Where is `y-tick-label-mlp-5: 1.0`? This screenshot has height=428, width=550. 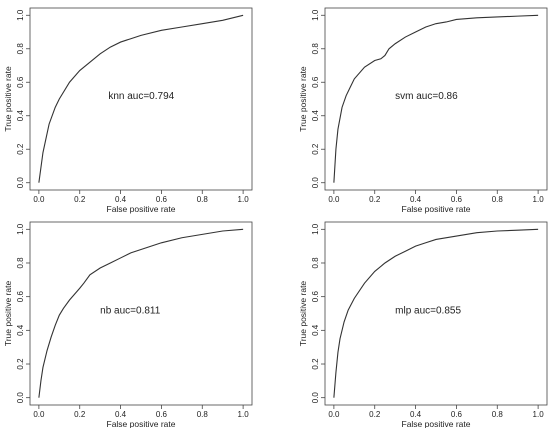
y-tick-label-mlp-5: 1.0 is located at coordinates (315, 229).